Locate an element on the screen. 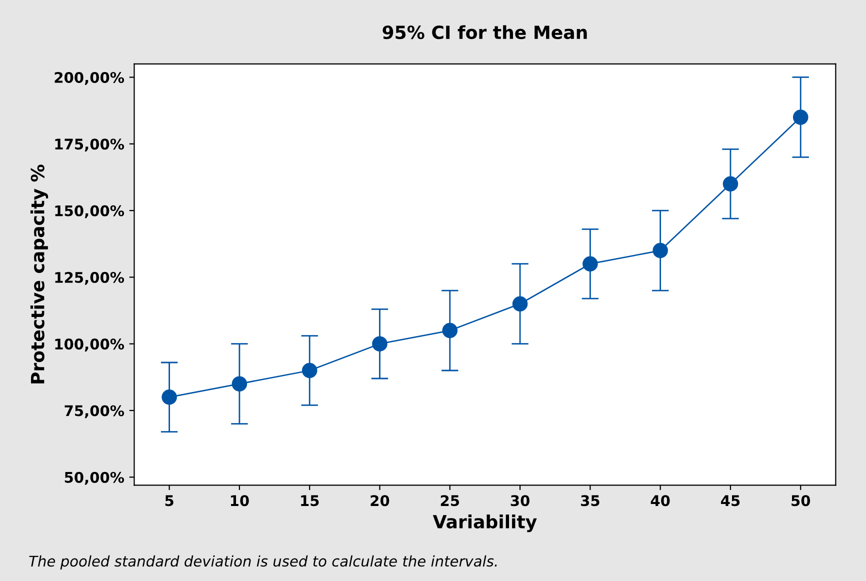 This screenshot has width=866, height=581. y-tick-label: 100,00% is located at coordinates (89, 345).